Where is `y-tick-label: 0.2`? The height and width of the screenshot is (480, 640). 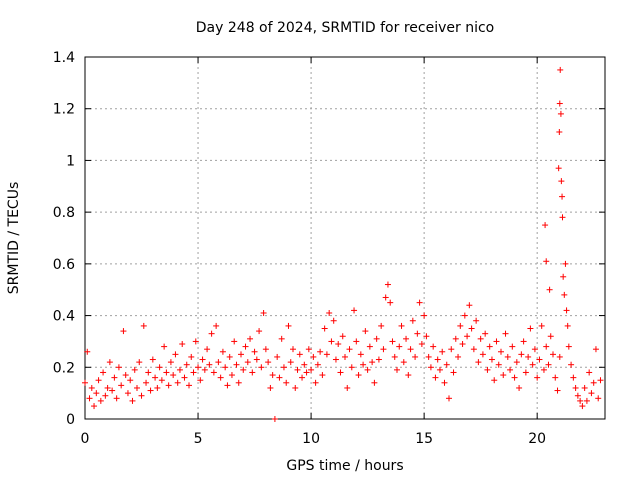 y-tick-label: 0.2 is located at coordinates (64, 368).